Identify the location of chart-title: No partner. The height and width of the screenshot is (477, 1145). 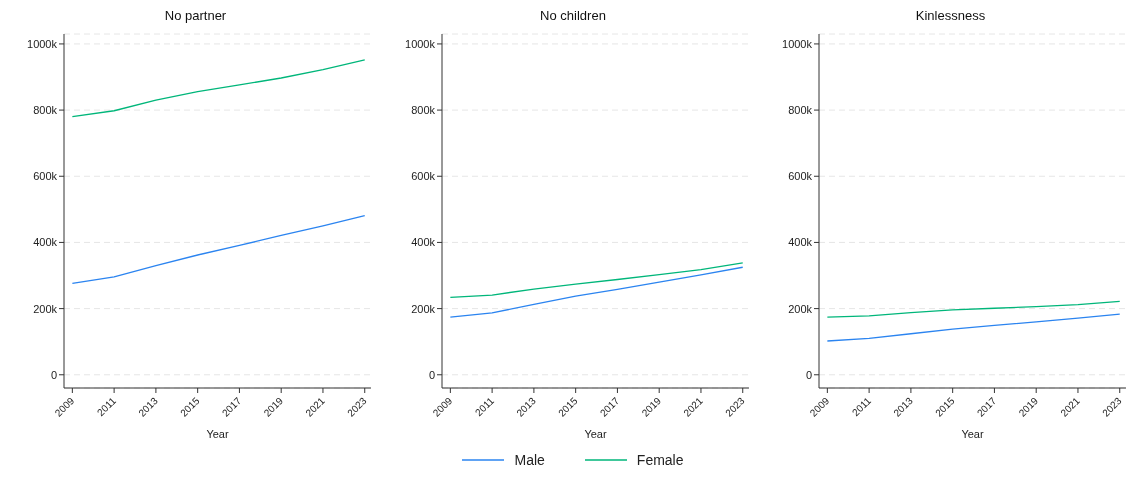
(195, 16).